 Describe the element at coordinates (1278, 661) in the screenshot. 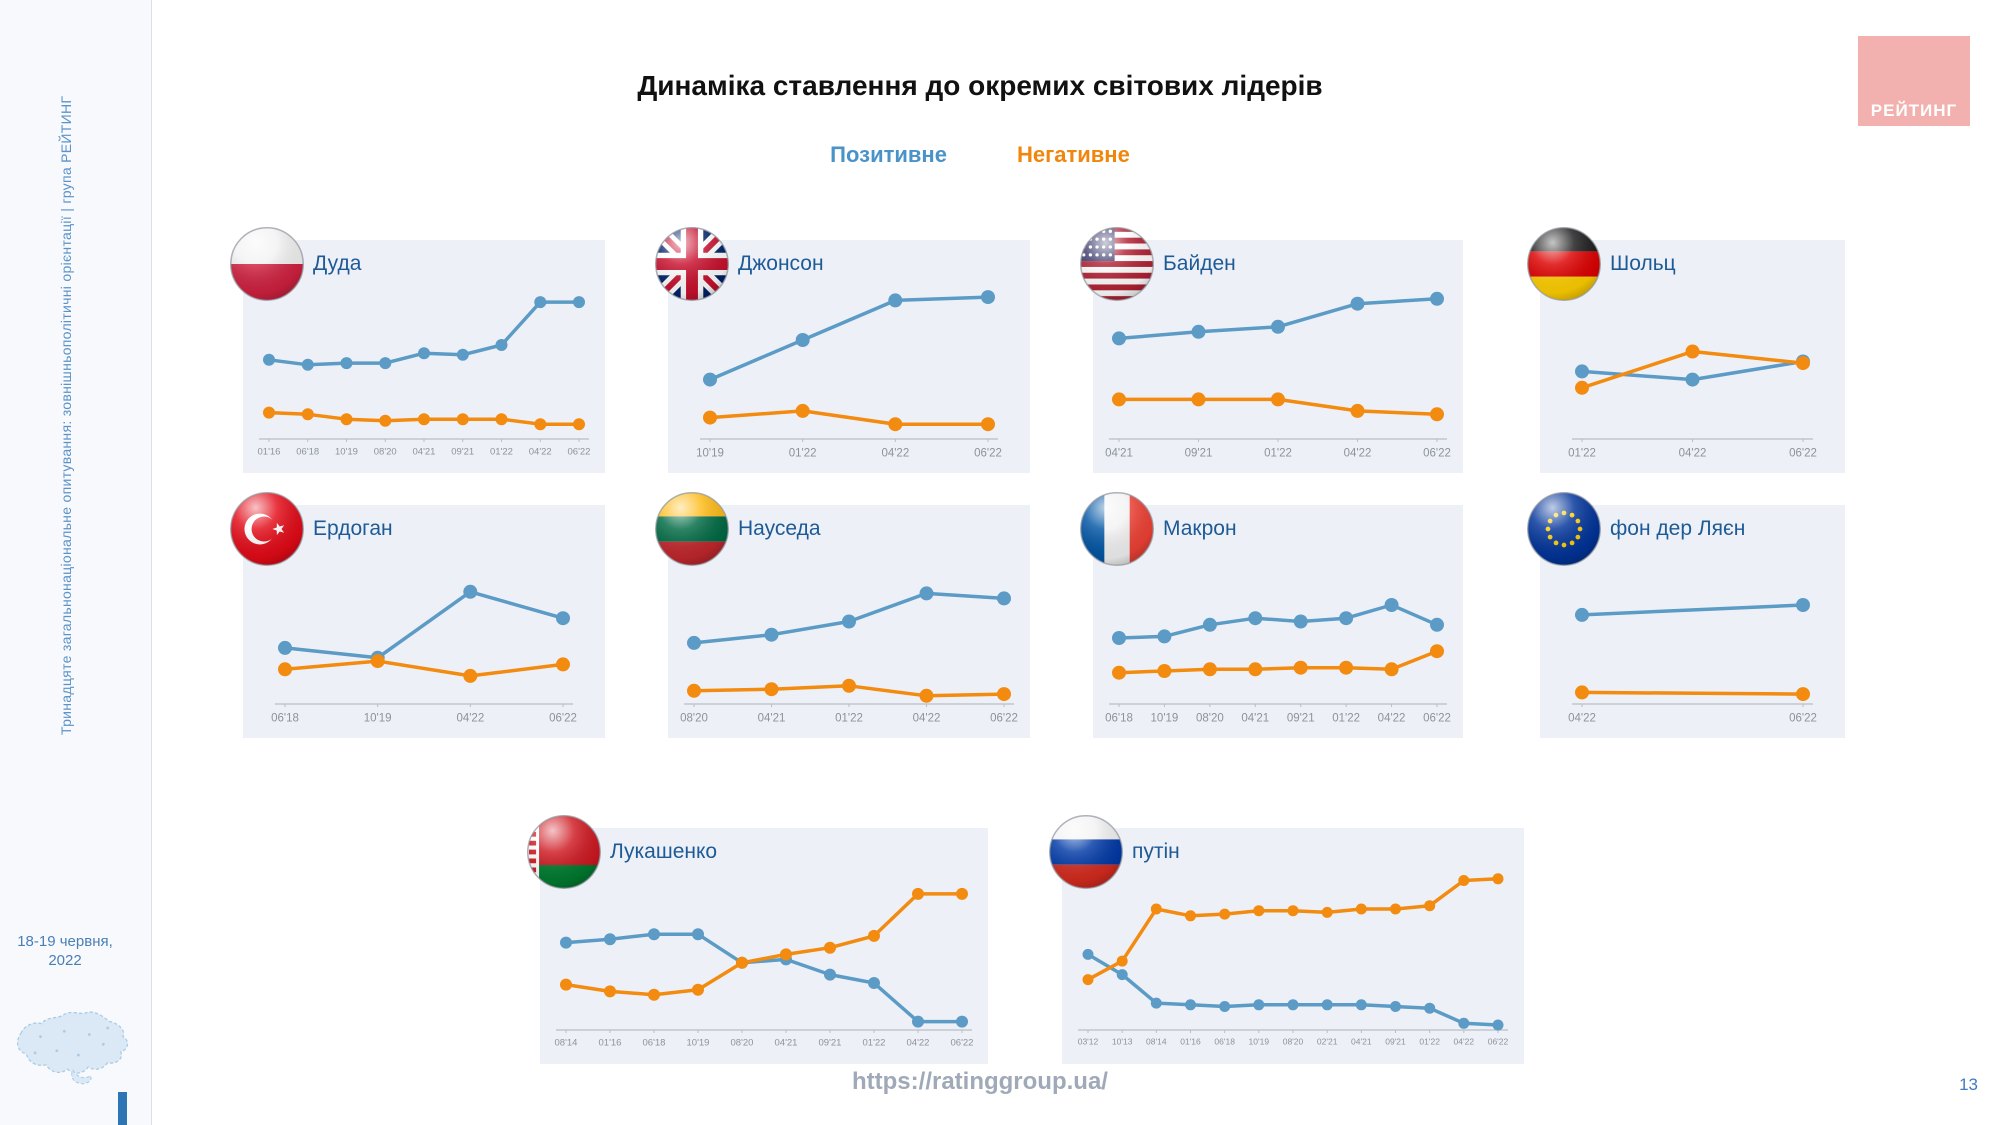

I see `line-chart: 06'18 10'19 08'20 04'21 09'21 01'22 04'22 06'22` at that location.